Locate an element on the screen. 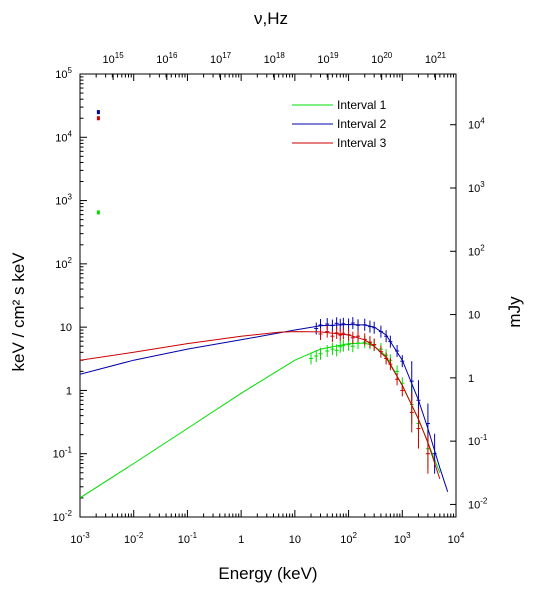 The image size is (538, 598). top-tick-label: 1020 is located at coordinates (382, 58).